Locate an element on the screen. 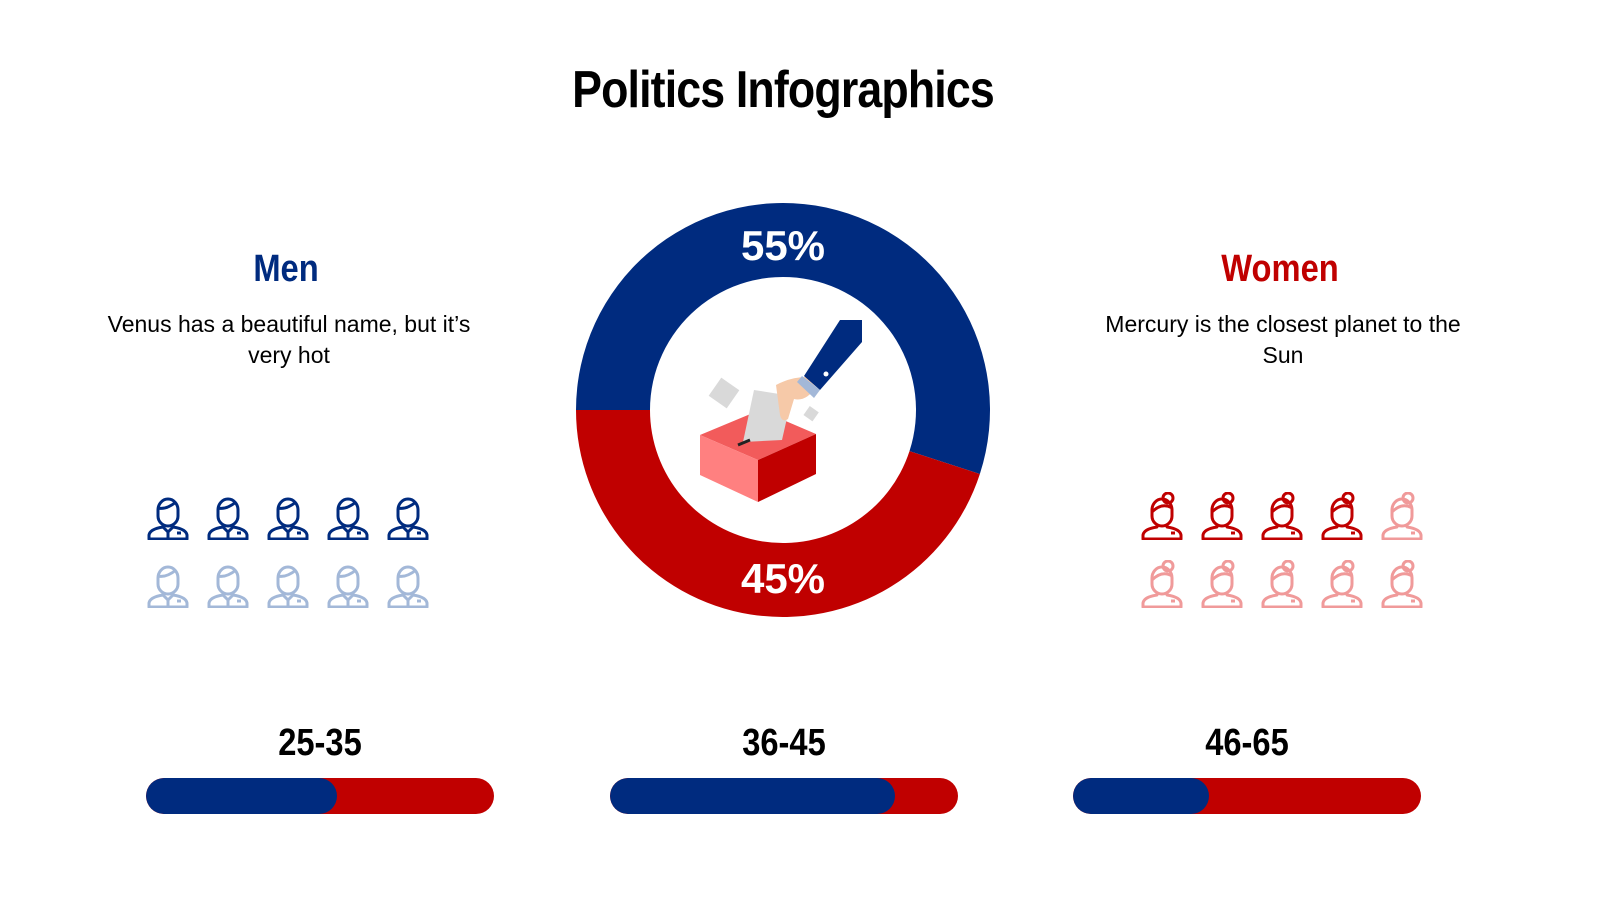  men-icon-grid is located at coordinates (286, 550).